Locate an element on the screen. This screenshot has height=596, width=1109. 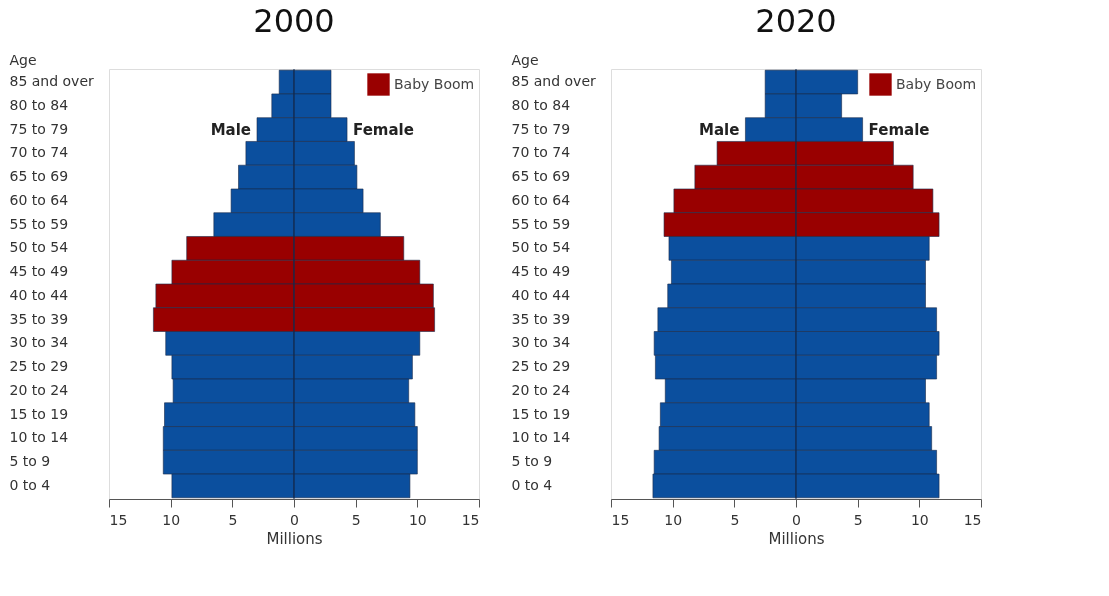
chart-title: 2000 is located at coordinates (294, 21).